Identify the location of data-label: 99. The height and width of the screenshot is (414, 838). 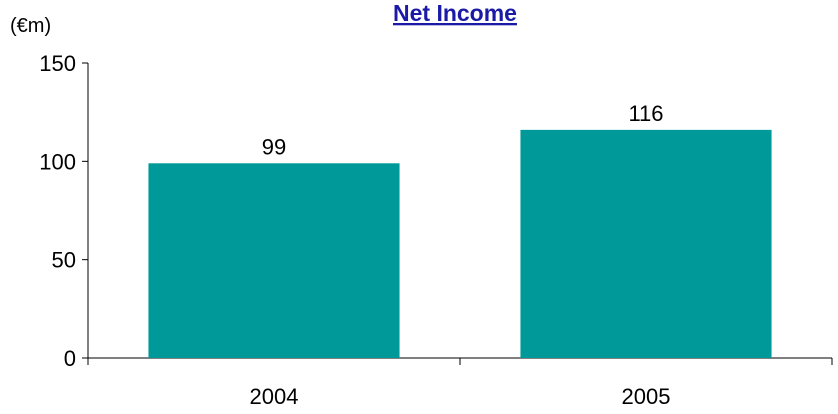
(274, 146).